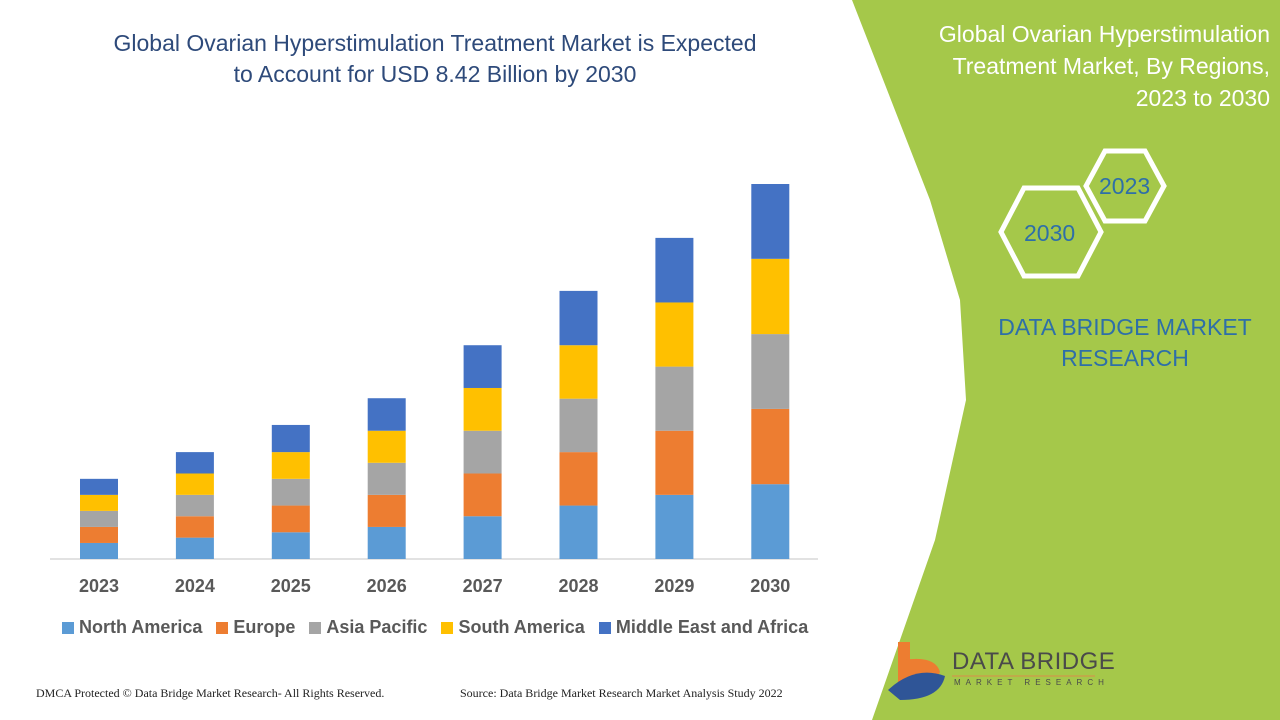  Describe the element at coordinates (99, 518) in the screenshot. I see `bar-segment-2023-asia-pacific` at that location.